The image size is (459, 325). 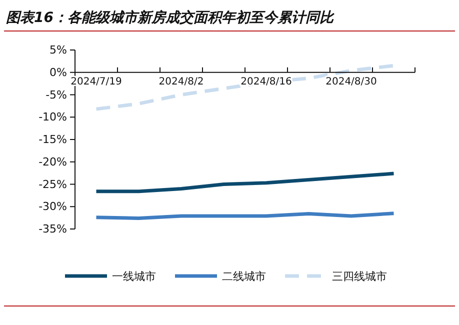 What do you see at coordinates (52, 184) in the screenshot?
I see `y-tick-label: -25%` at bounding box center [52, 184].